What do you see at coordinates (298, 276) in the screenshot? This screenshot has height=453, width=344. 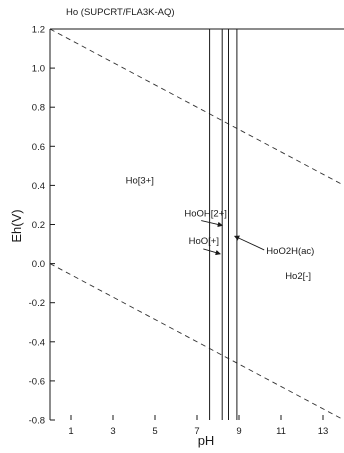 I see `region-label: Ho2[-]` at bounding box center [298, 276].